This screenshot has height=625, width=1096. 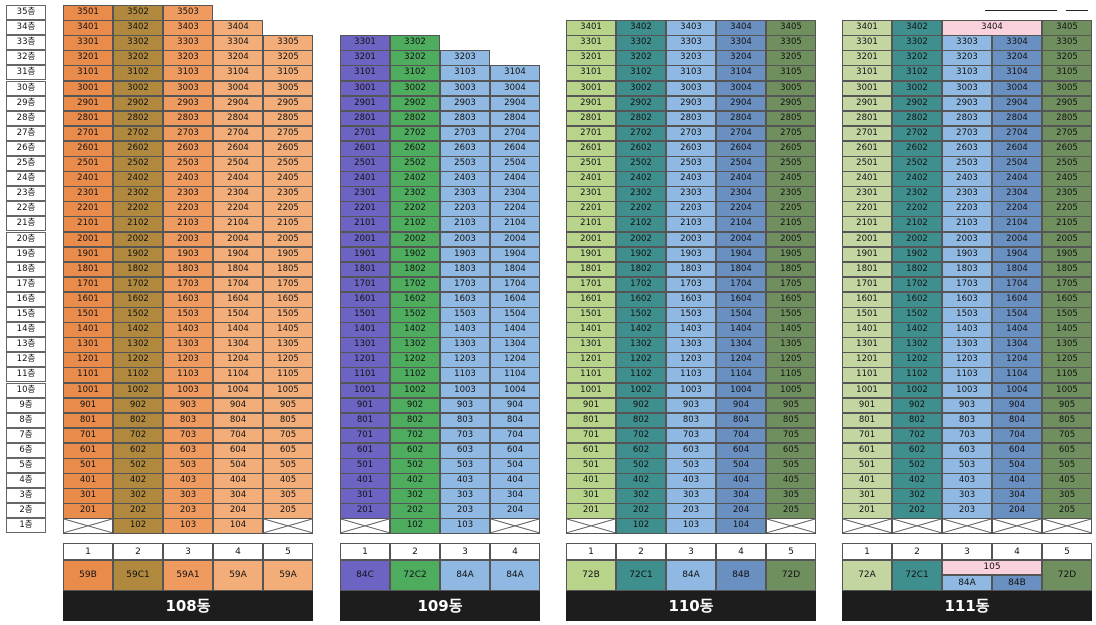 What do you see at coordinates (741, 466) in the screenshot?
I see `unit-cell: 504` at bounding box center [741, 466].